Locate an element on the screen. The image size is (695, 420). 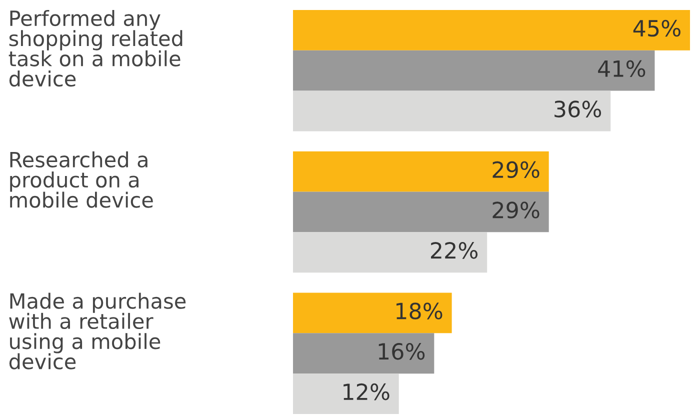
data-label: 12% is located at coordinates (367, 391).